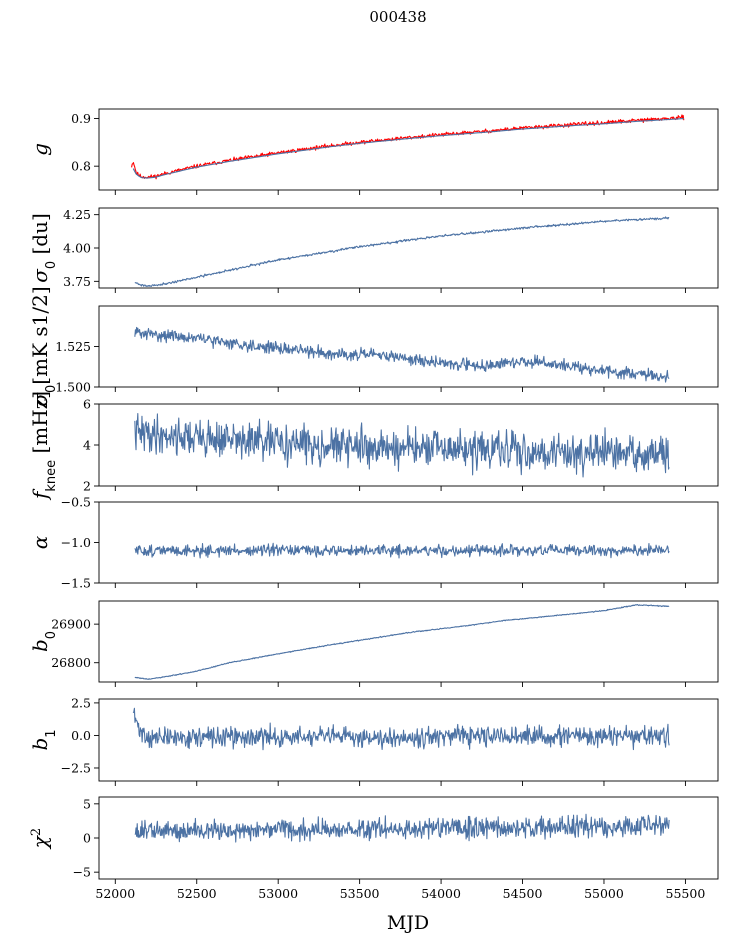 Image resolution: width=729 pixels, height=944 pixels. I want to click on xtick-label: 54500, so click(523, 893).